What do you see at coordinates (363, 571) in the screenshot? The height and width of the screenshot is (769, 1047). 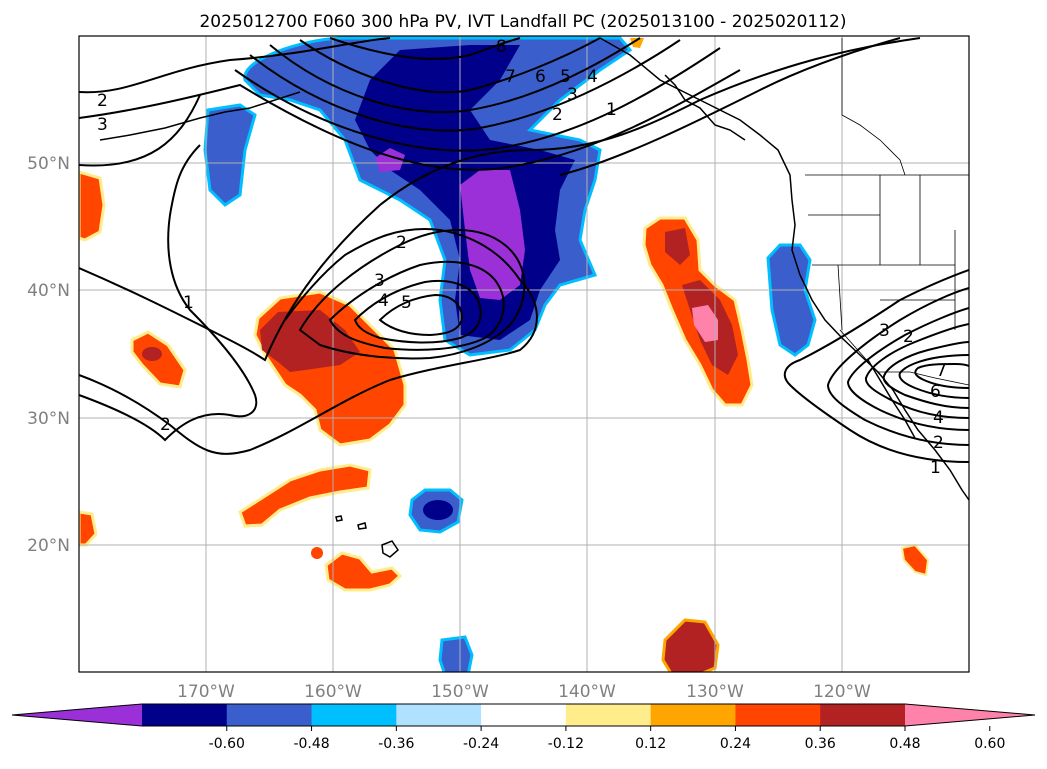 I see `positive-field-hawaii-south` at bounding box center [363, 571].